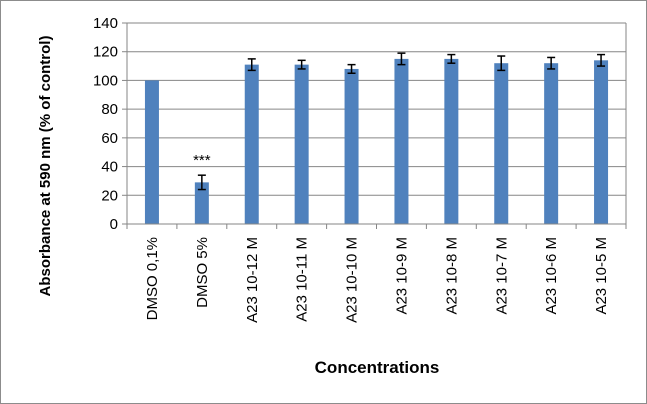 The width and height of the screenshot is (647, 404). Describe the element at coordinates (202, 272) in the screenshot. I see `x-tick-label: DMSO 5%` at that location.